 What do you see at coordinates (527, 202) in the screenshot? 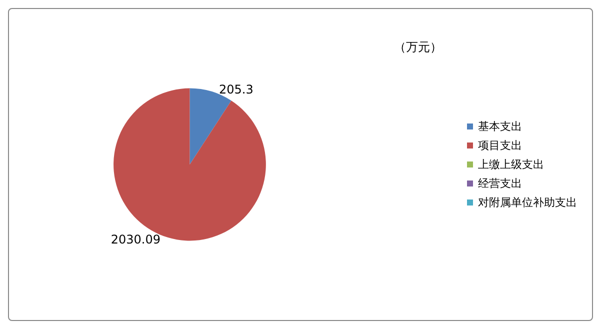
I see `legend-label: 对附属单位补助支出` at bounding box center [527, 202].